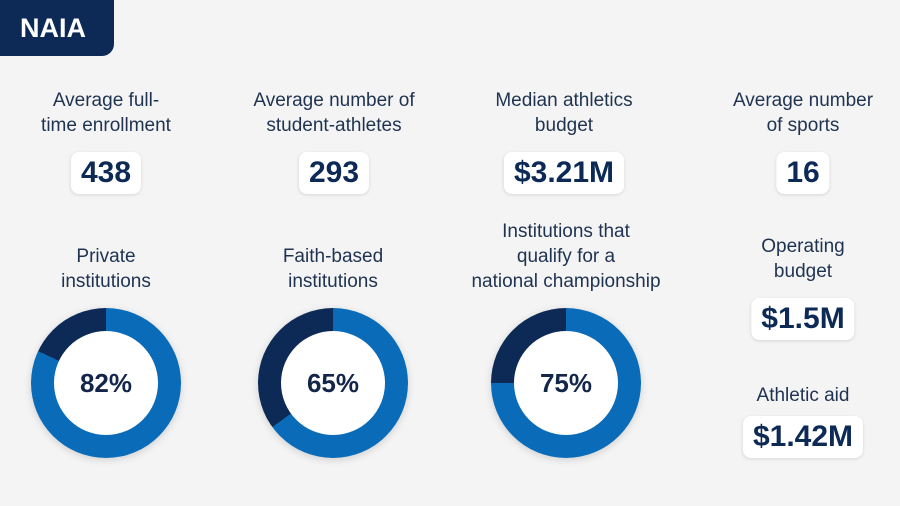 Image resolution: width=900 pixels, height=506 pixels. What do you see at coordinates (803, 395) in the screenshot?
I see `budget-label-athletic-aid: Athletic aid` at bounding box center [803, 395].